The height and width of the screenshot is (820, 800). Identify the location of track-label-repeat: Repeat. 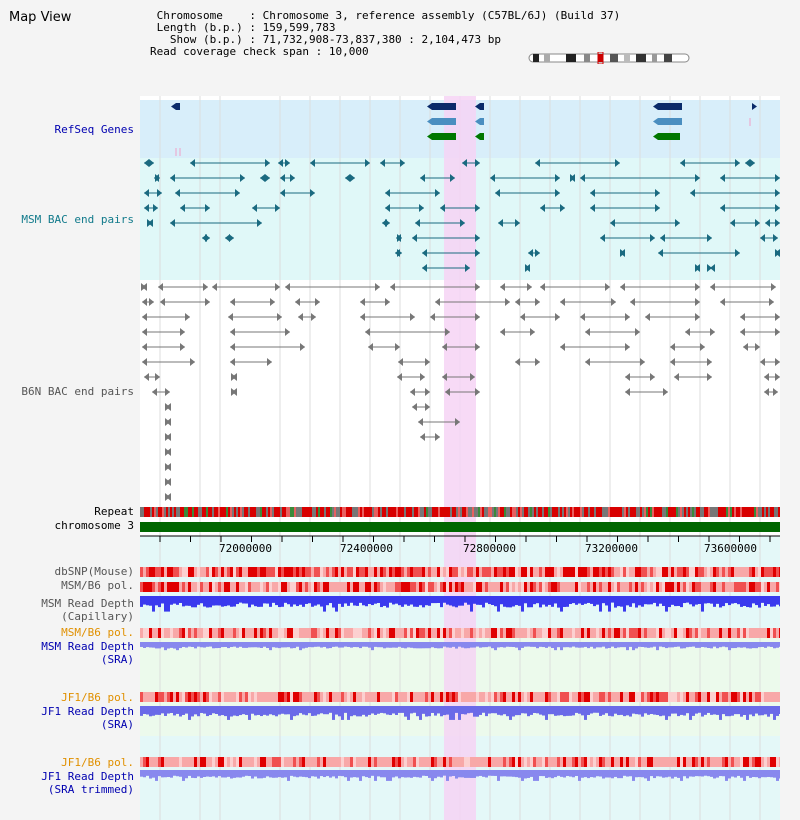
(114, 511).